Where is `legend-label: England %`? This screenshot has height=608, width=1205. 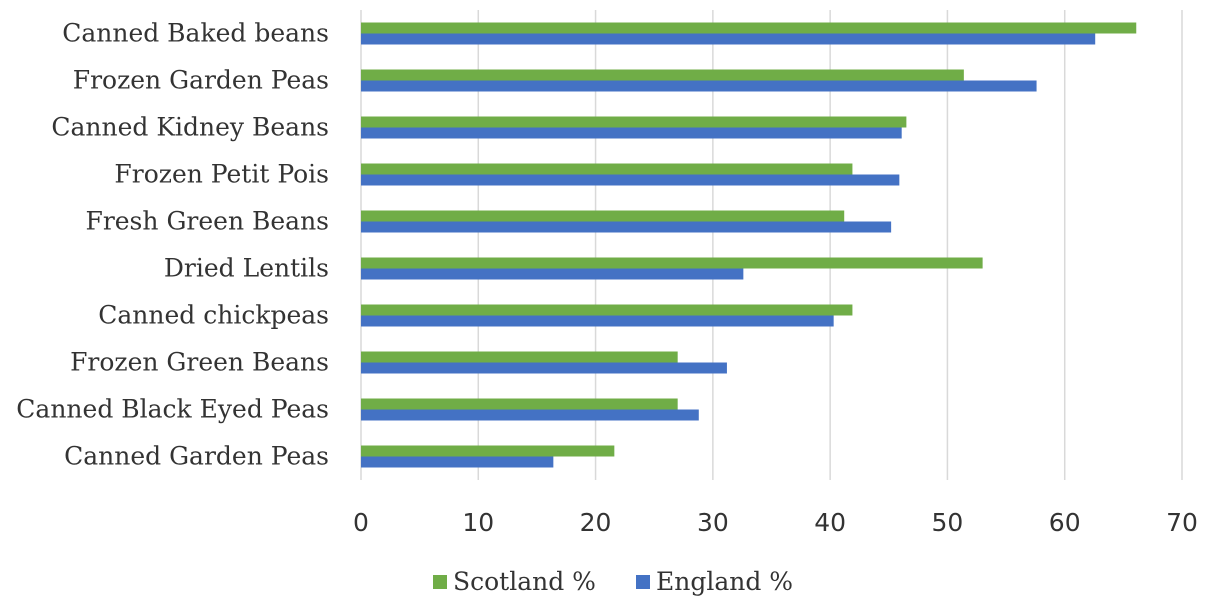 legend-label: England % is located at coordinates (724, 581).